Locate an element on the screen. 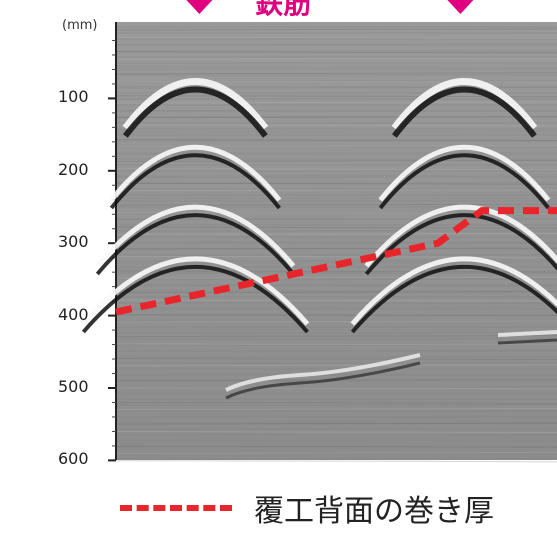 This screenshot has width=557, height=535. y-axis is located at coordinates (112, 242).